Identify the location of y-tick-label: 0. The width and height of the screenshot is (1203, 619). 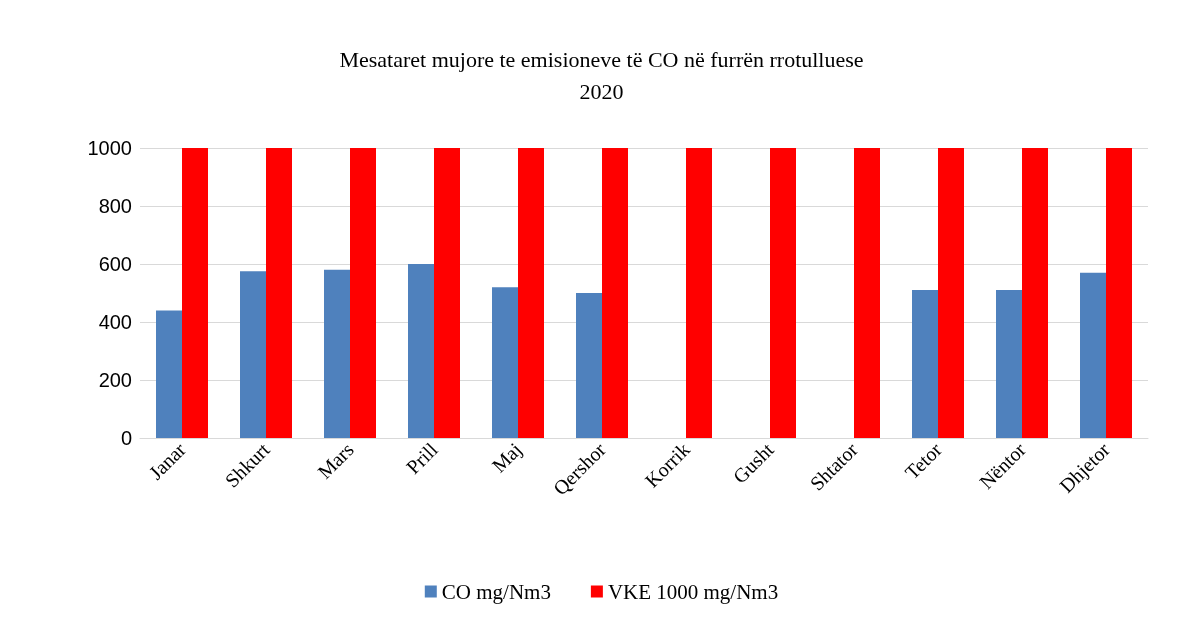
(126, 438).